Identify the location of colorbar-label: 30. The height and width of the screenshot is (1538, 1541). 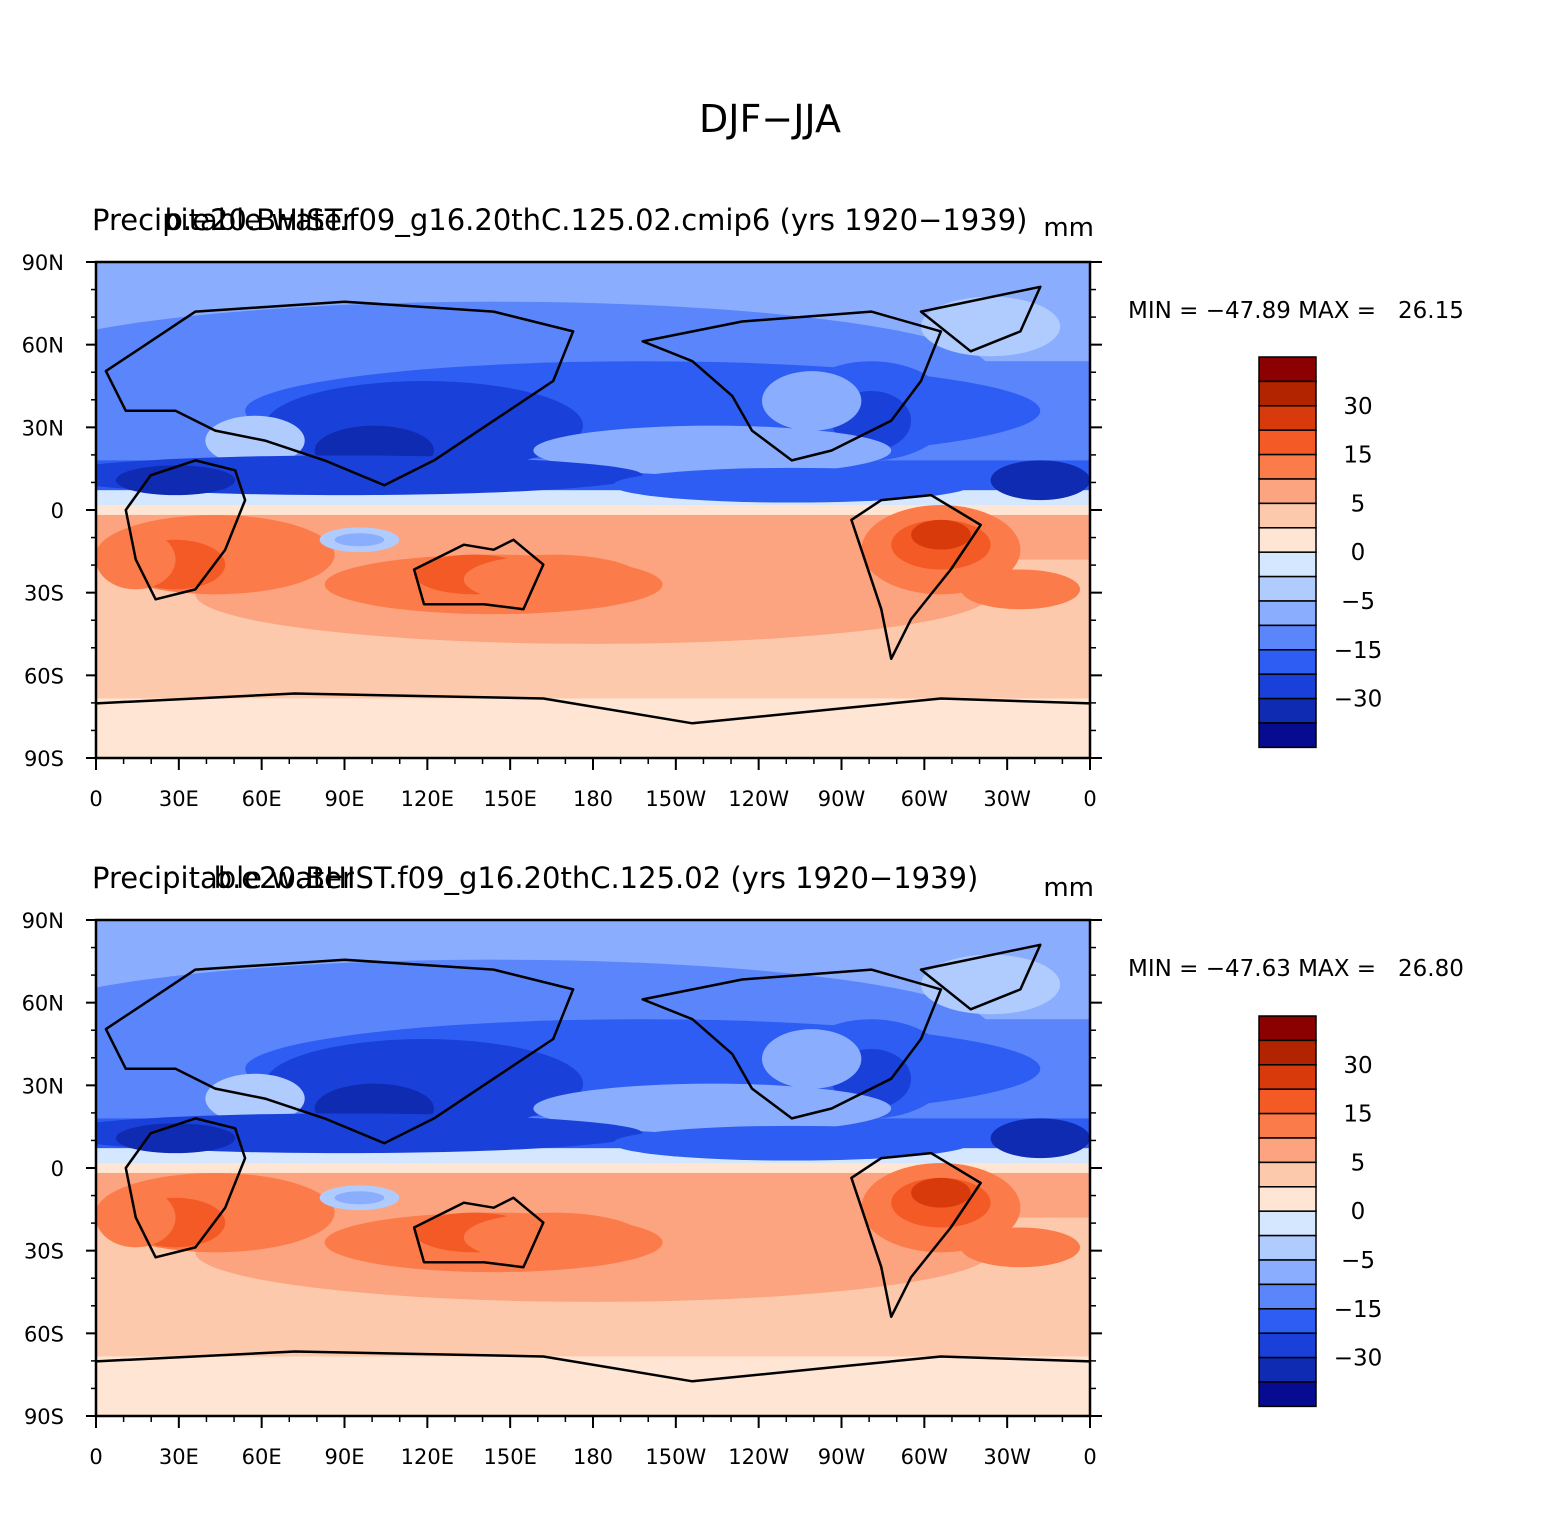
(1357, 1066).